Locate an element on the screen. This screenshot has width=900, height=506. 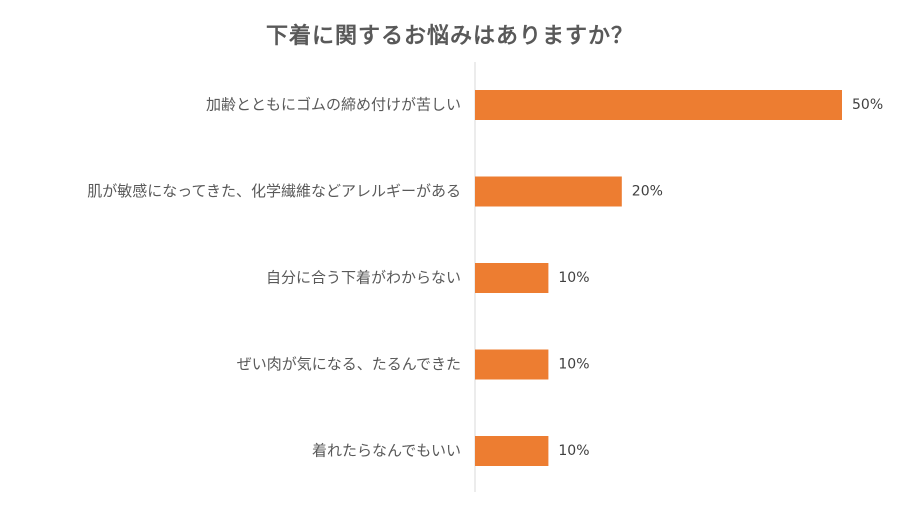
category-tick-label: 肌が敏感になってきた、化学繊維などアレルギーがある is located at coordinates (274, 191).